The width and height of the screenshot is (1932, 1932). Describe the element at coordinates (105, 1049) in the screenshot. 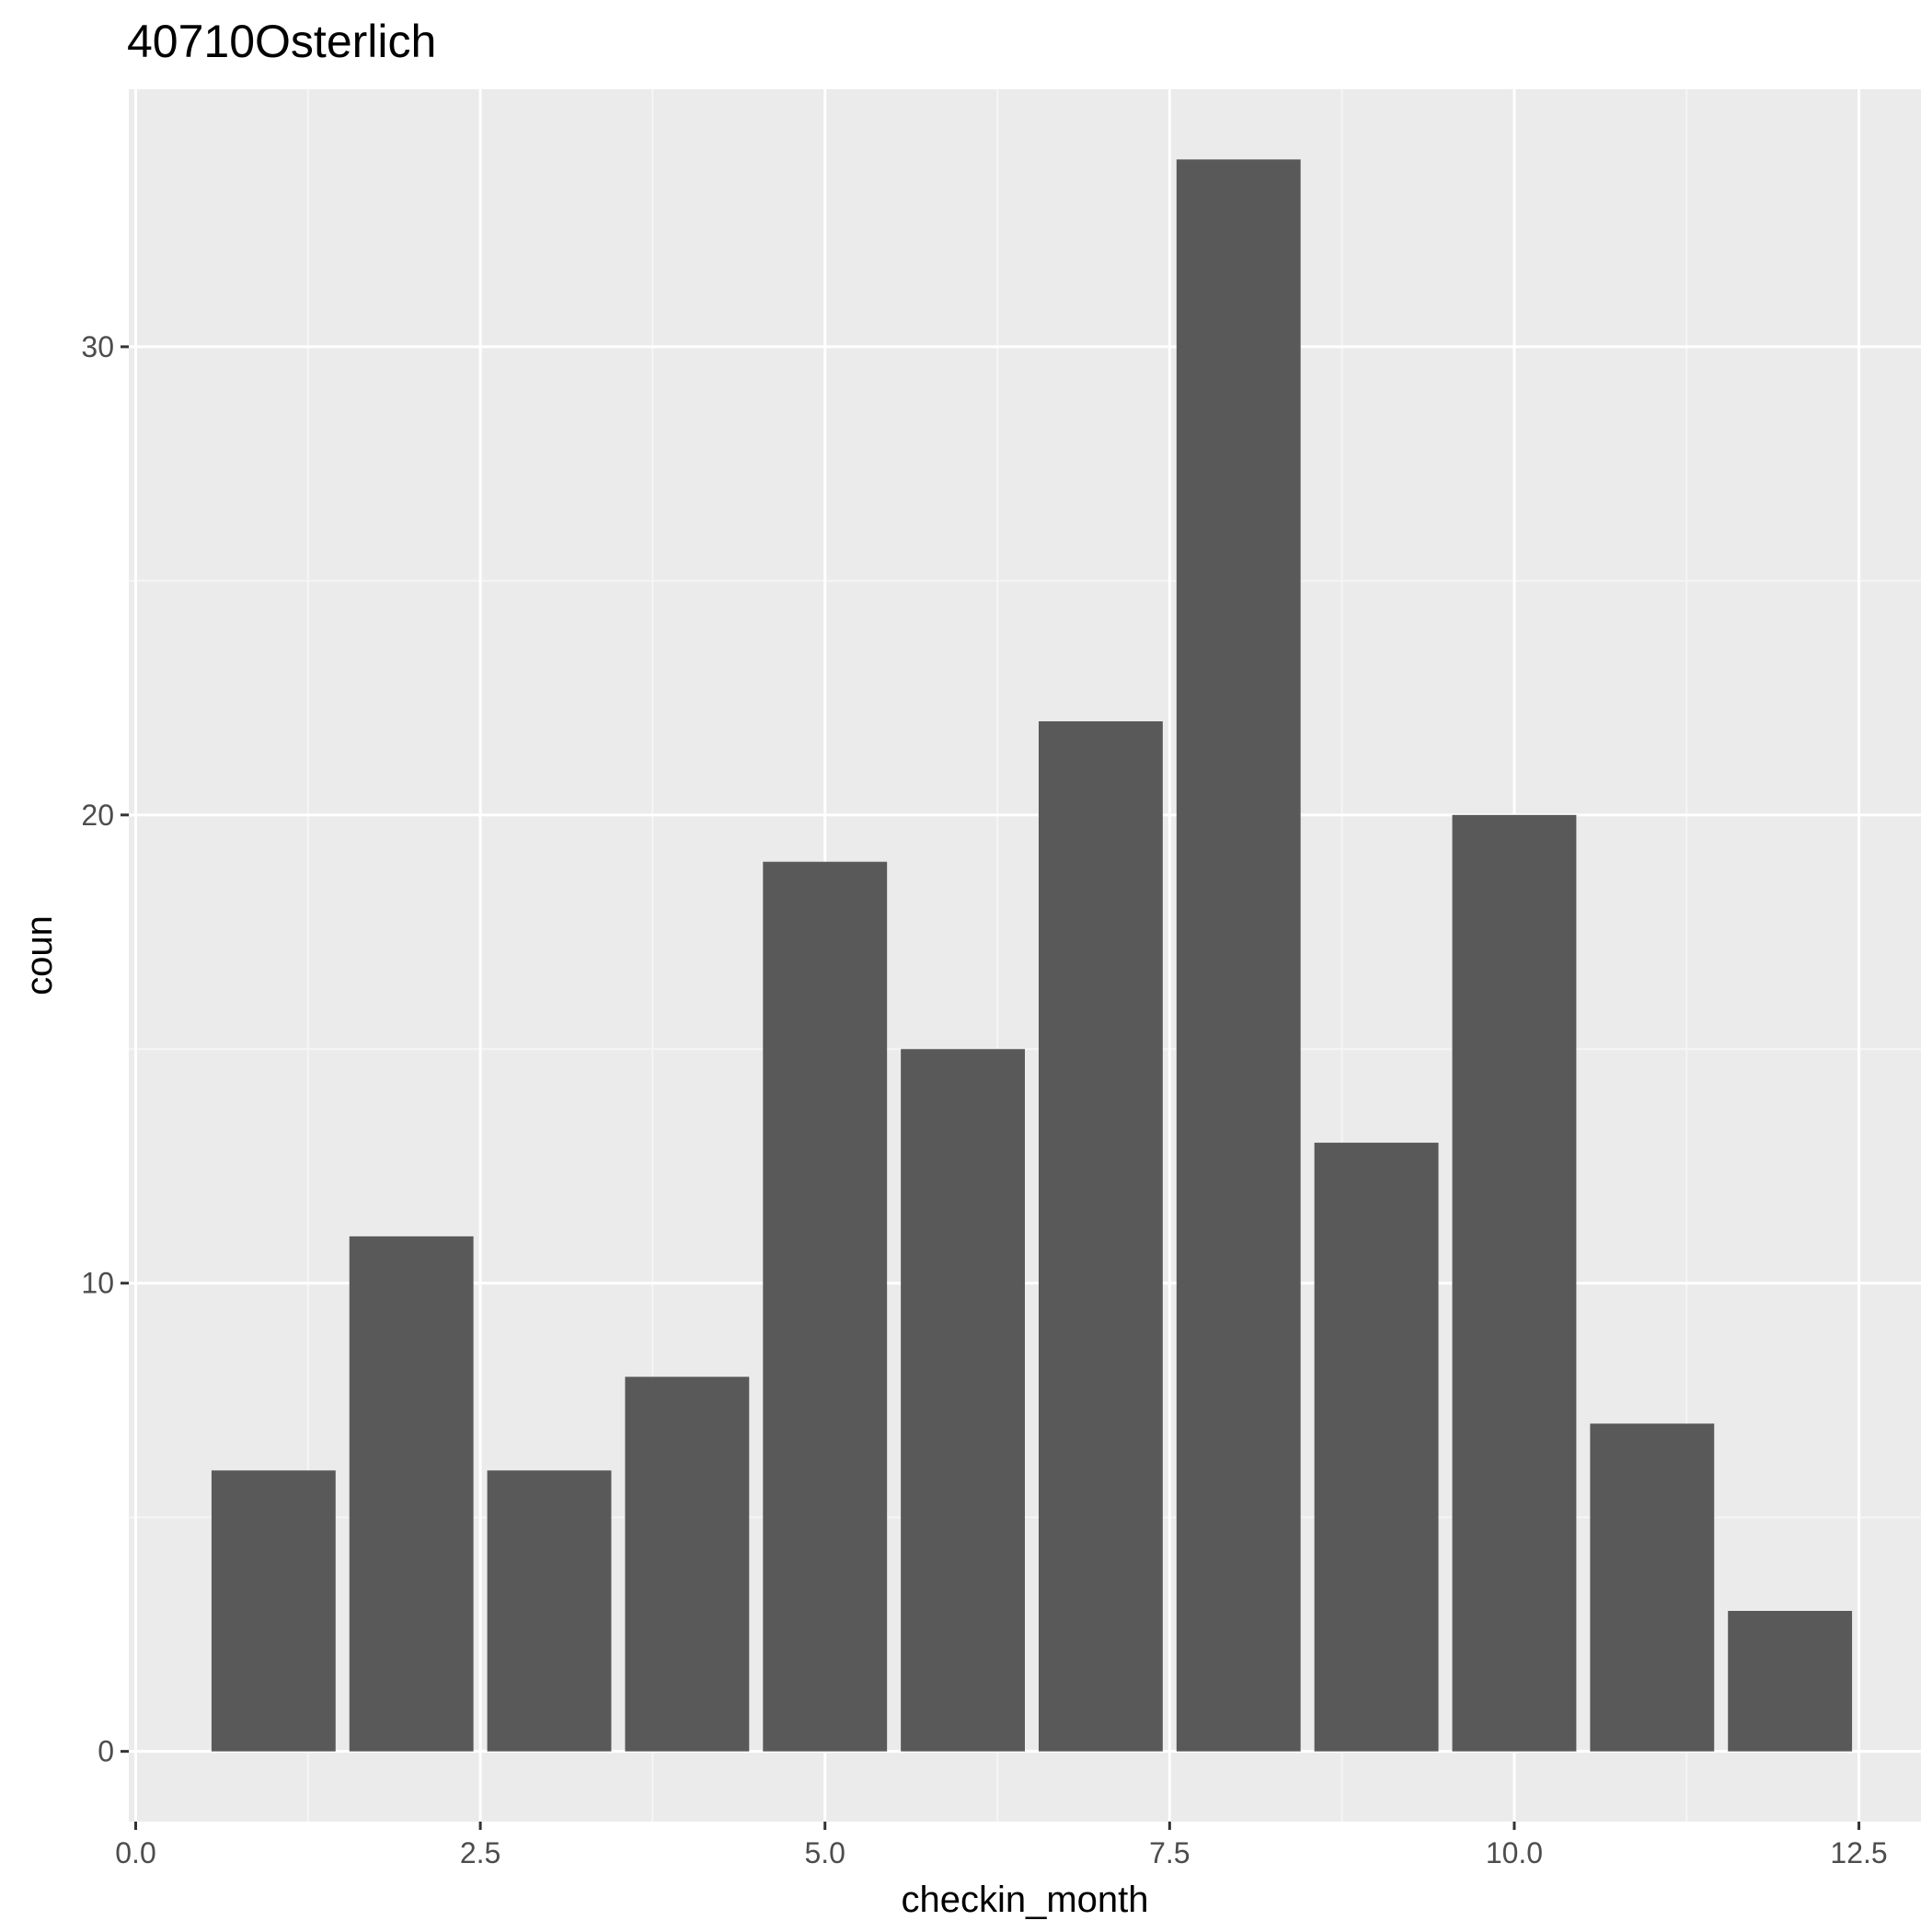

I see `y-axis: 0 10 20 30` at that location.